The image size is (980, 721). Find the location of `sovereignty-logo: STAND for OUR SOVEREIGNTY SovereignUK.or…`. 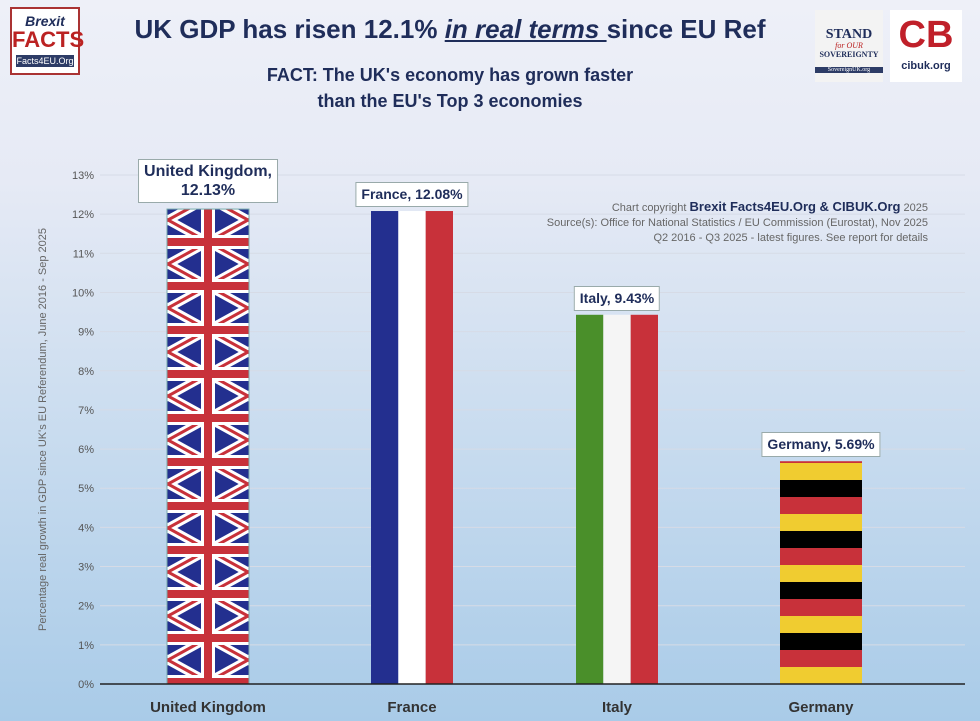

sovereignty-logo: STAND for OUR SOVEREIGNTY SovereignUK.or… is located at coordinates (849, 46).